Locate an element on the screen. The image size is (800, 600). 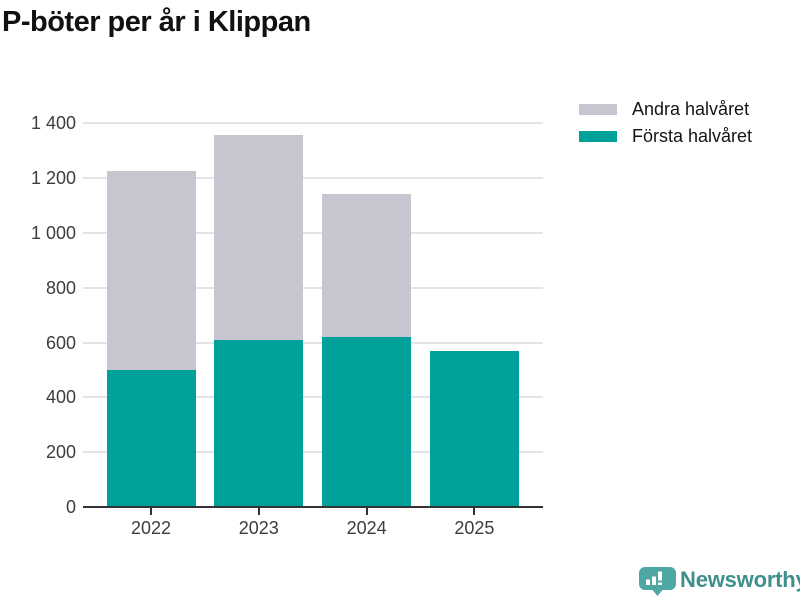
y-axis-tick-label: 800 is located at coordinates (60, 287).